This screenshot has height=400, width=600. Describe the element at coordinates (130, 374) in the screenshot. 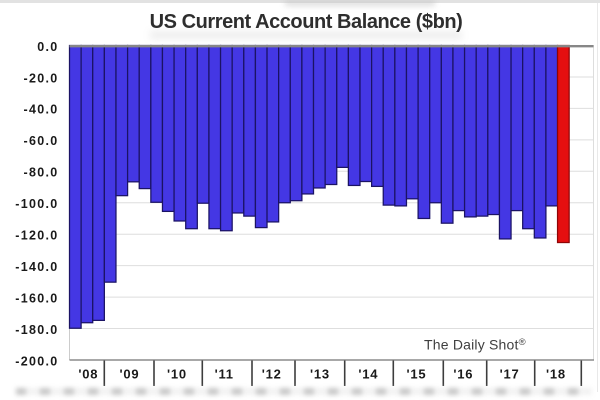

I see `svg-text: '09` at that location.